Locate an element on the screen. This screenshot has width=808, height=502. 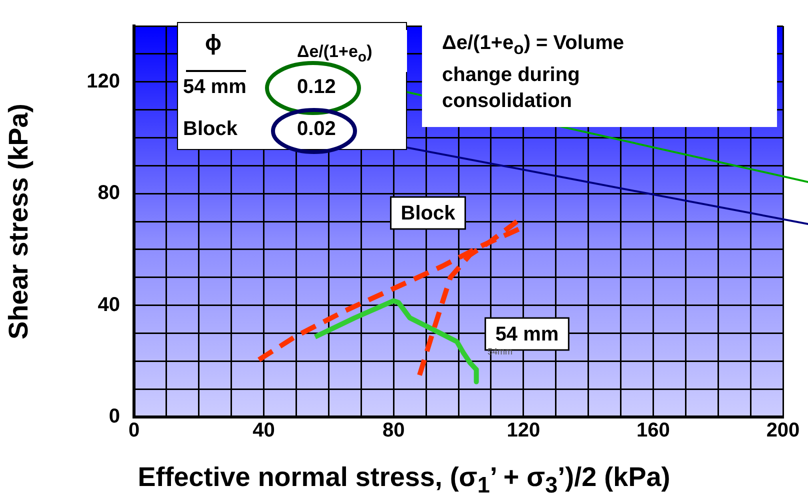
y-tick-label: 80 is located at coordinates (109, 193).